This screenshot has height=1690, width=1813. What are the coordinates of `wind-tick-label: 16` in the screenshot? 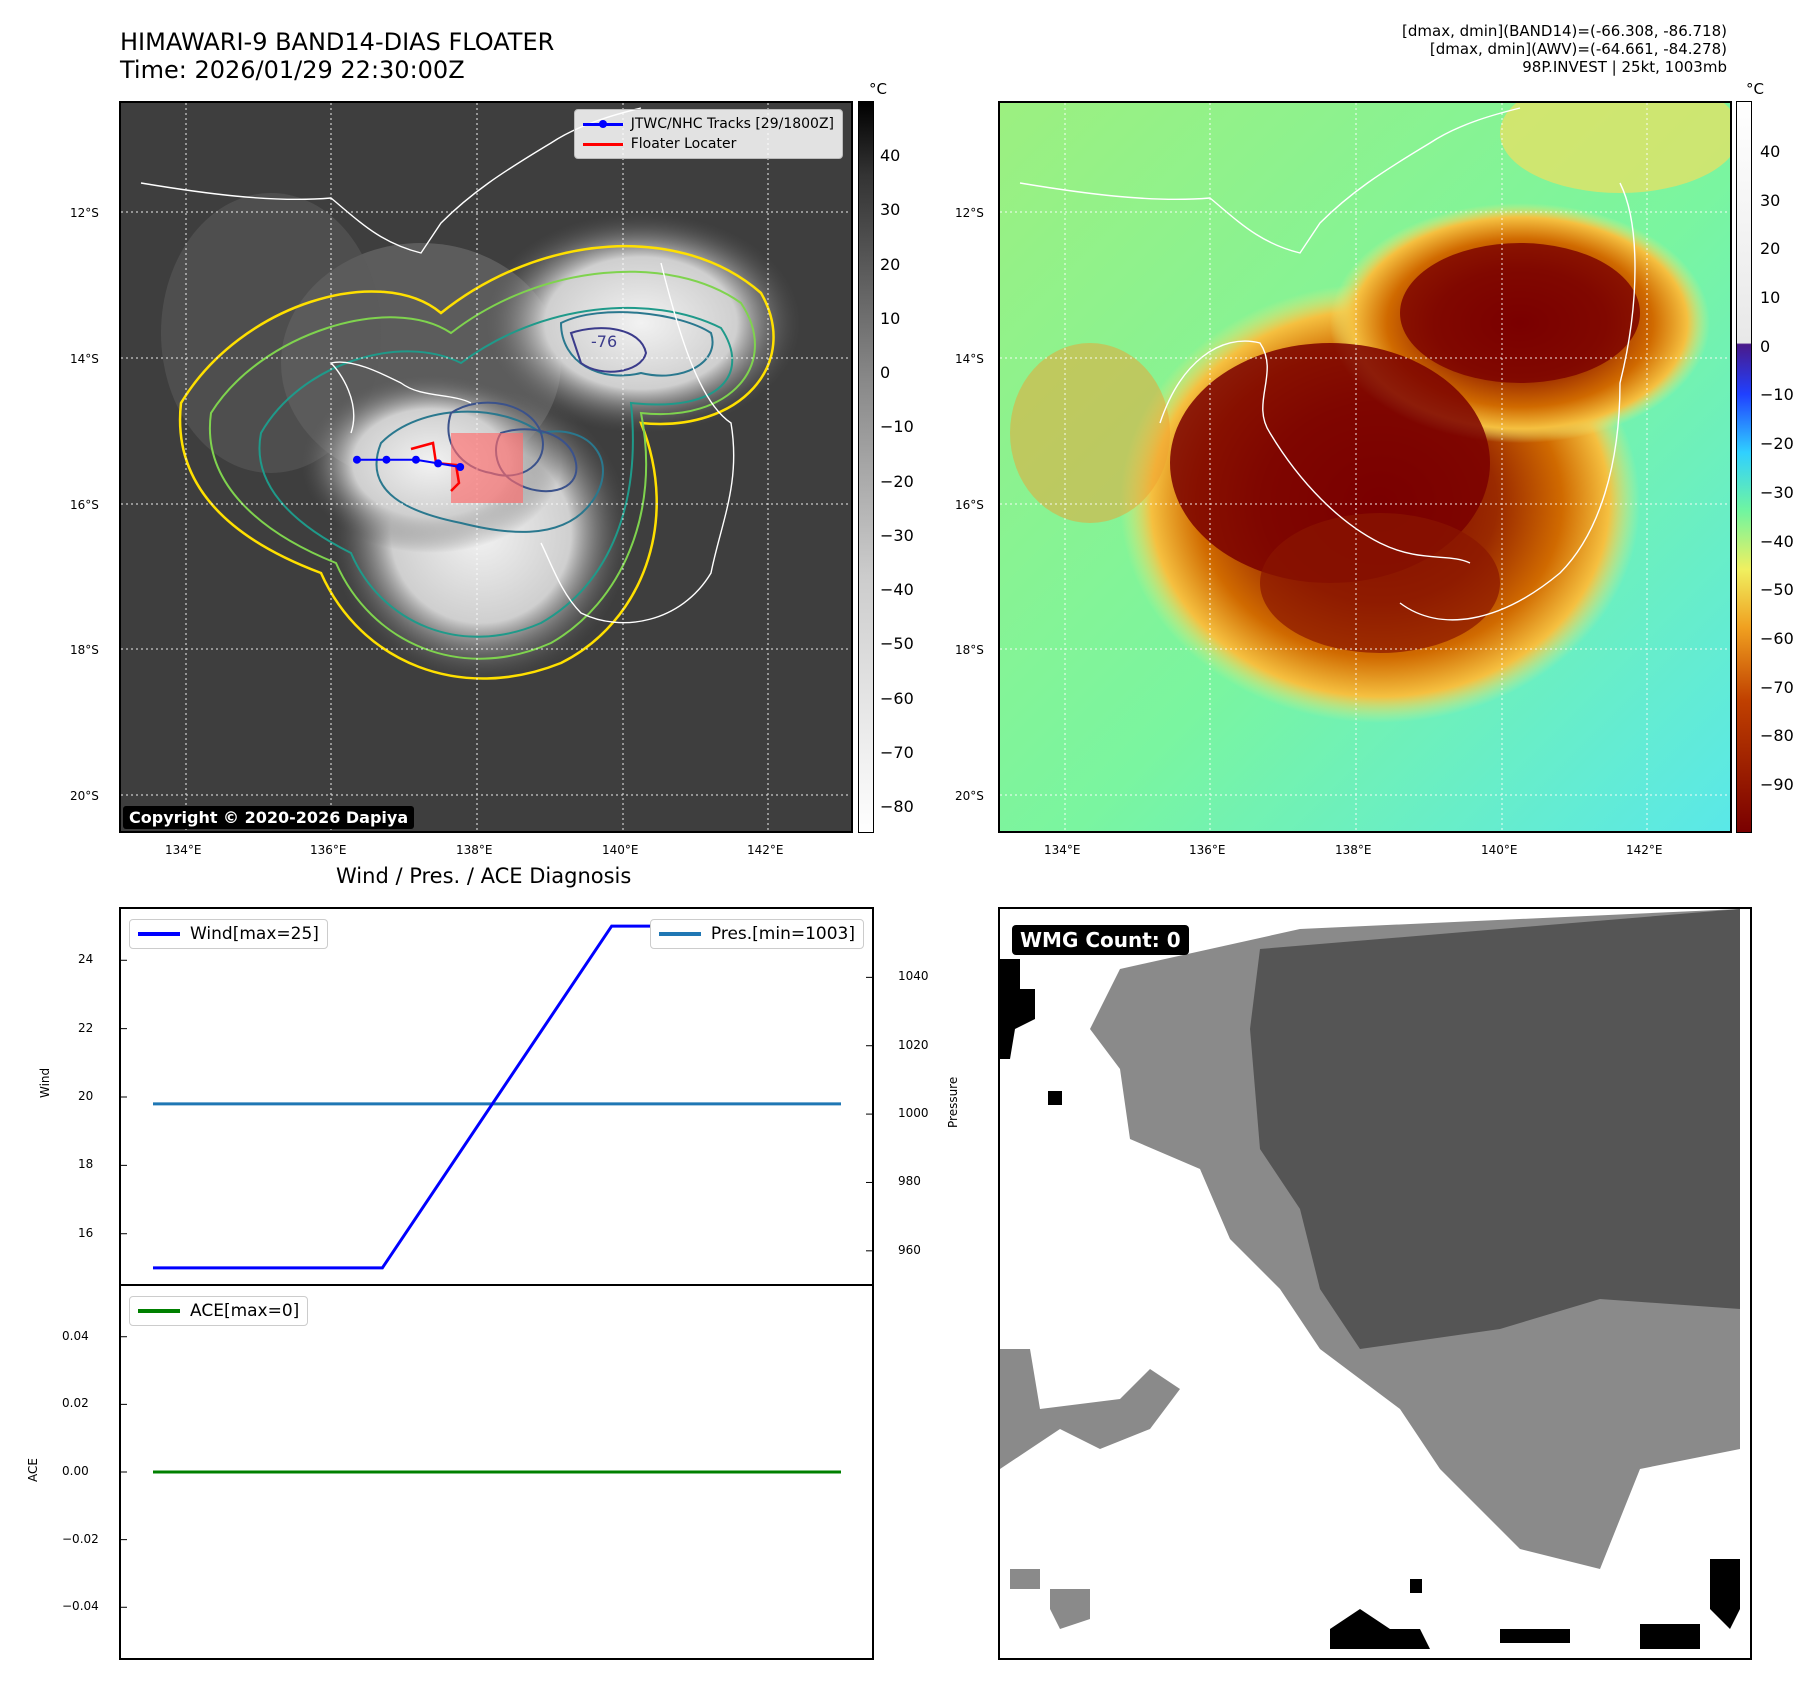 It's located at (86, 1232).